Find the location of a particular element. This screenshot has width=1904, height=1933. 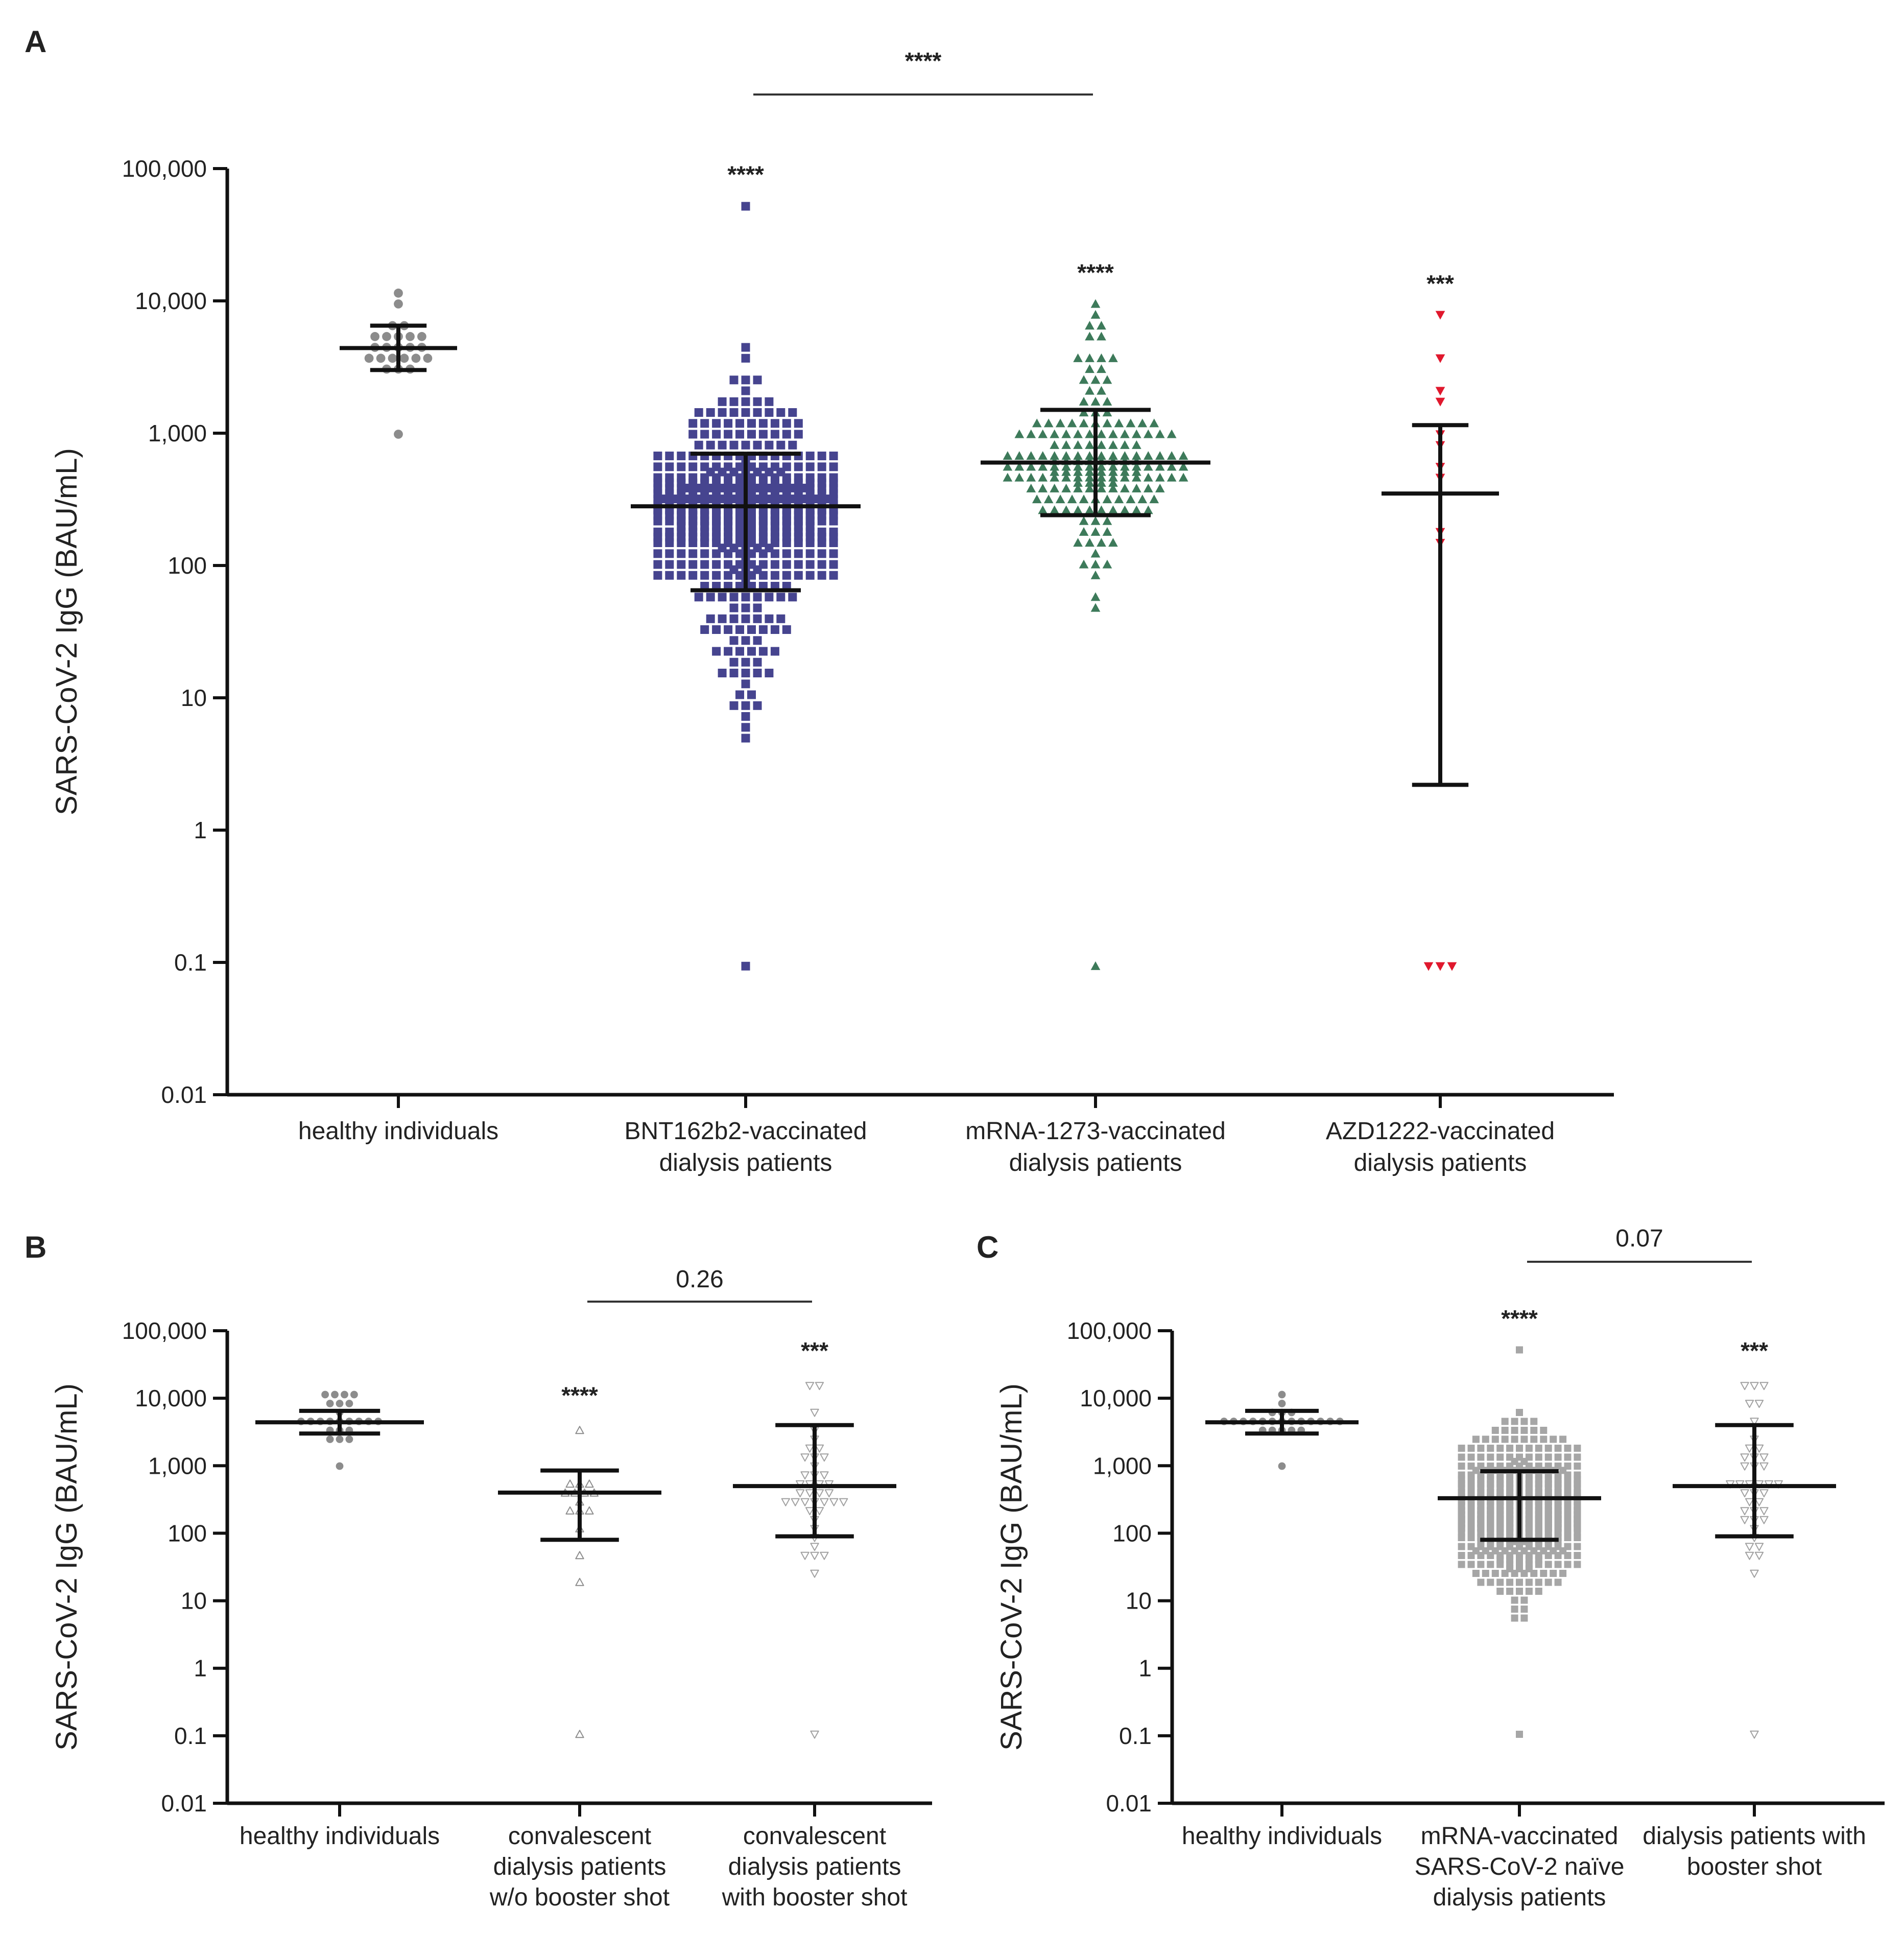

y-tick-label: 100,000 is located at coordinates (164, 169).